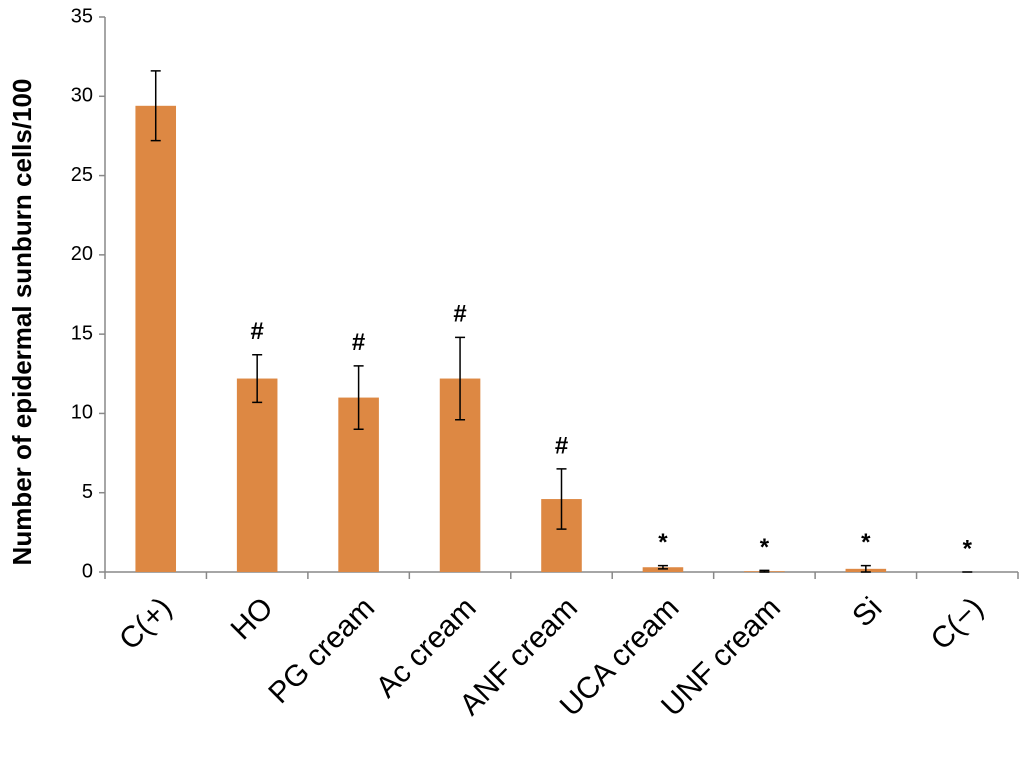  Describe the element at coordinates (22, 322) in the screenshot. I see `y-axis-label: Number of epidermal sunburn cells/100` at that location.